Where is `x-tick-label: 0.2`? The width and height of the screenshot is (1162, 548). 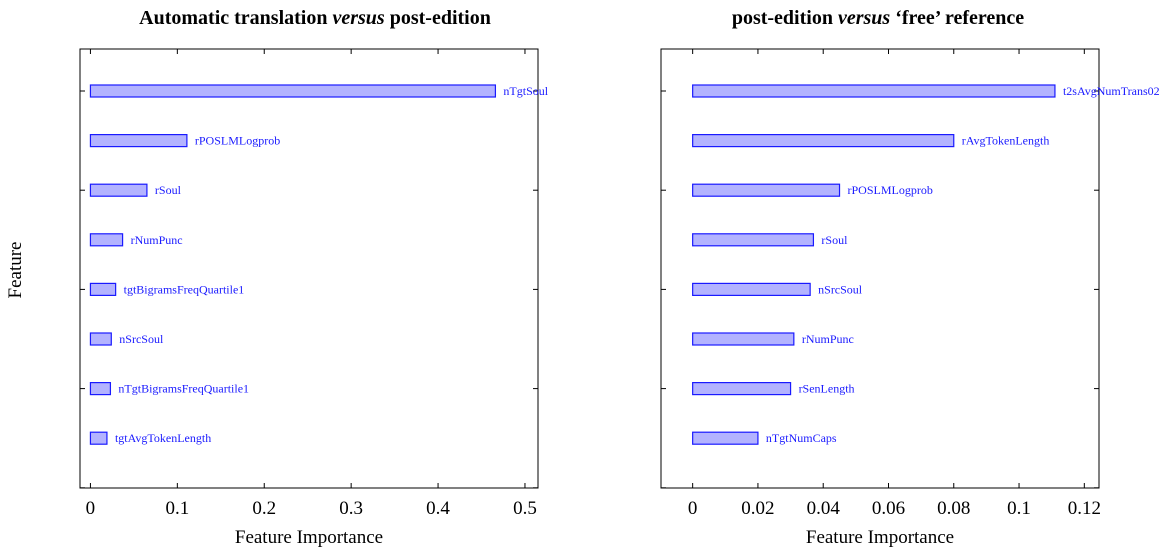 x-tick-label: 0.2 is located at coordinates (264, 508).